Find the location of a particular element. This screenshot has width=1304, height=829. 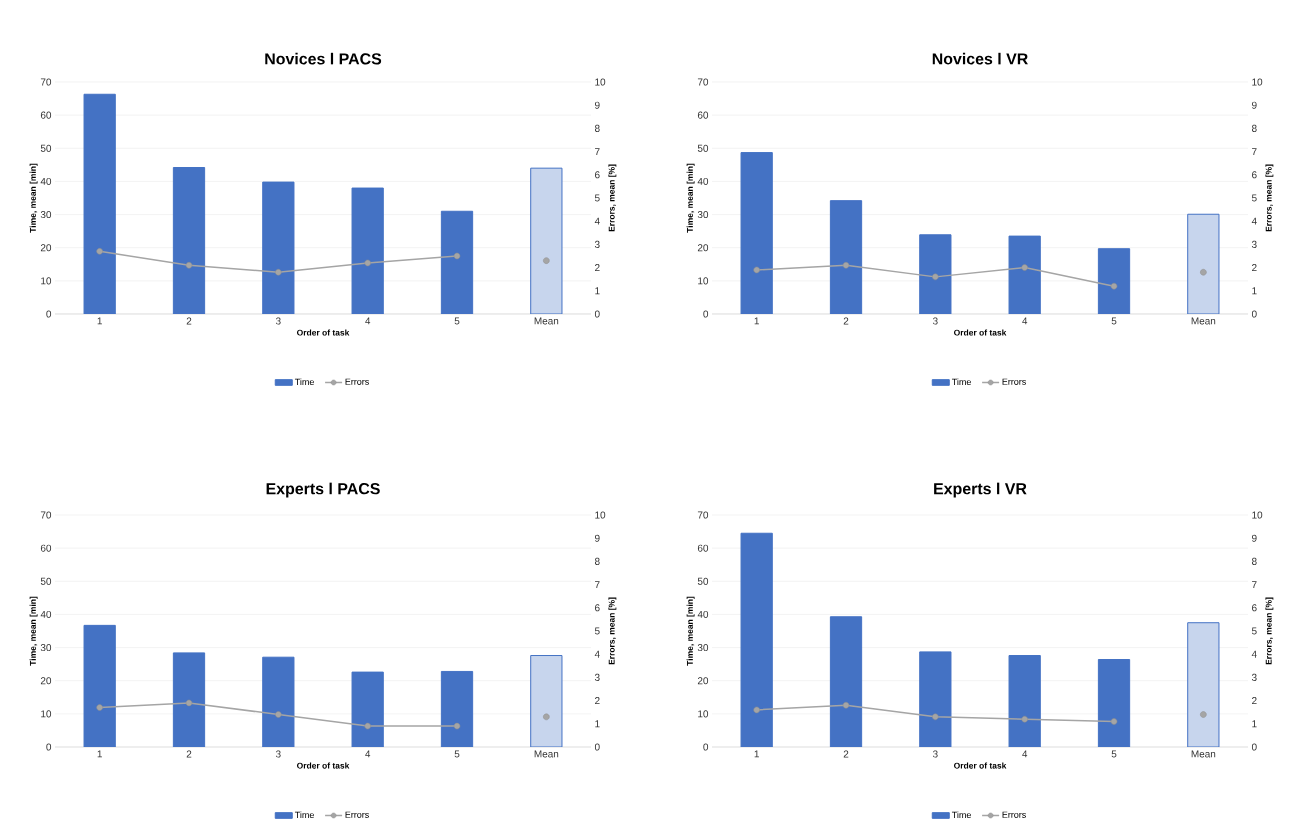

chart-title: Novices l PACS is located at coordinates (323, 58).